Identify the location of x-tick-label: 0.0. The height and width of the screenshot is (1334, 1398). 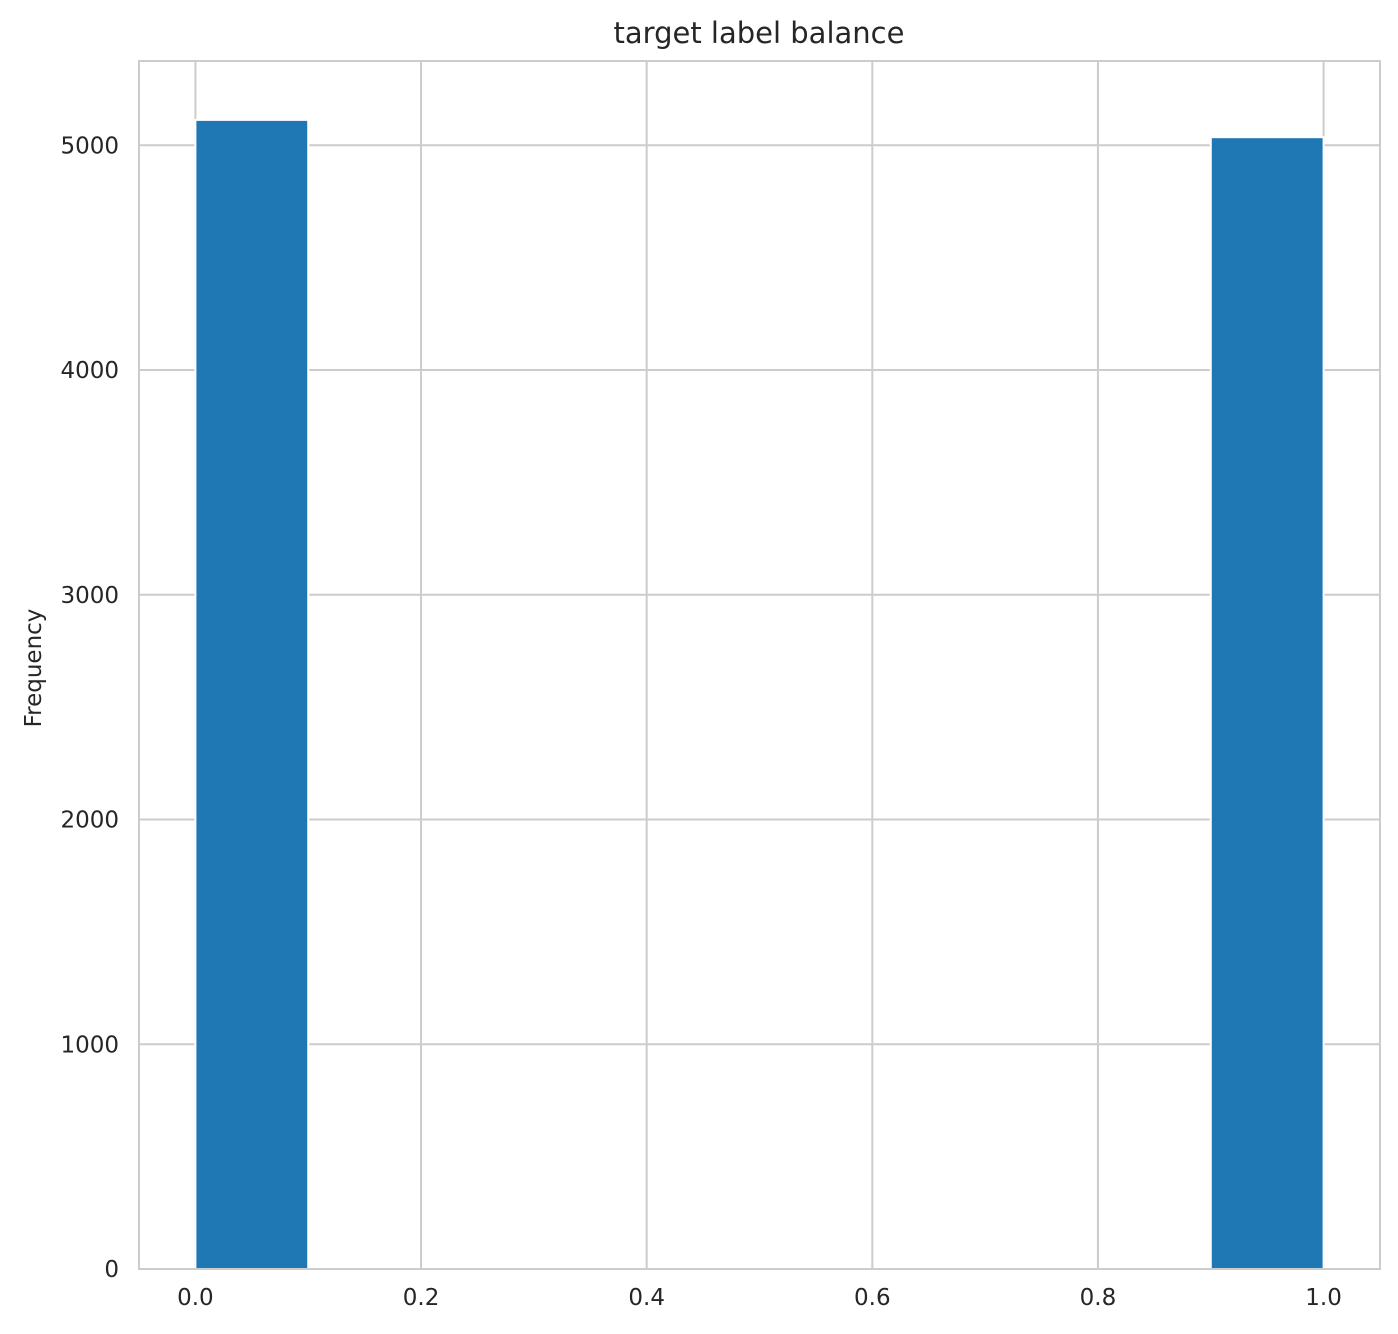
(195, 1298).